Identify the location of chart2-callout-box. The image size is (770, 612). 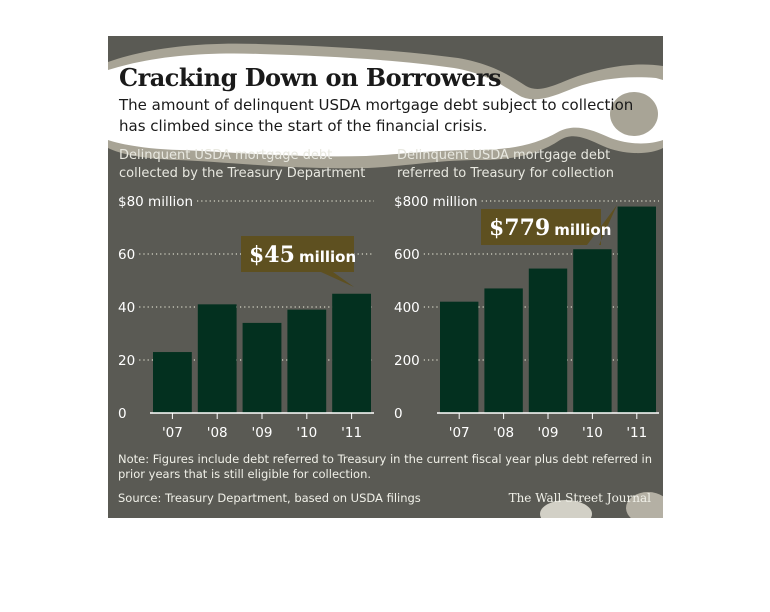
(549, 225).